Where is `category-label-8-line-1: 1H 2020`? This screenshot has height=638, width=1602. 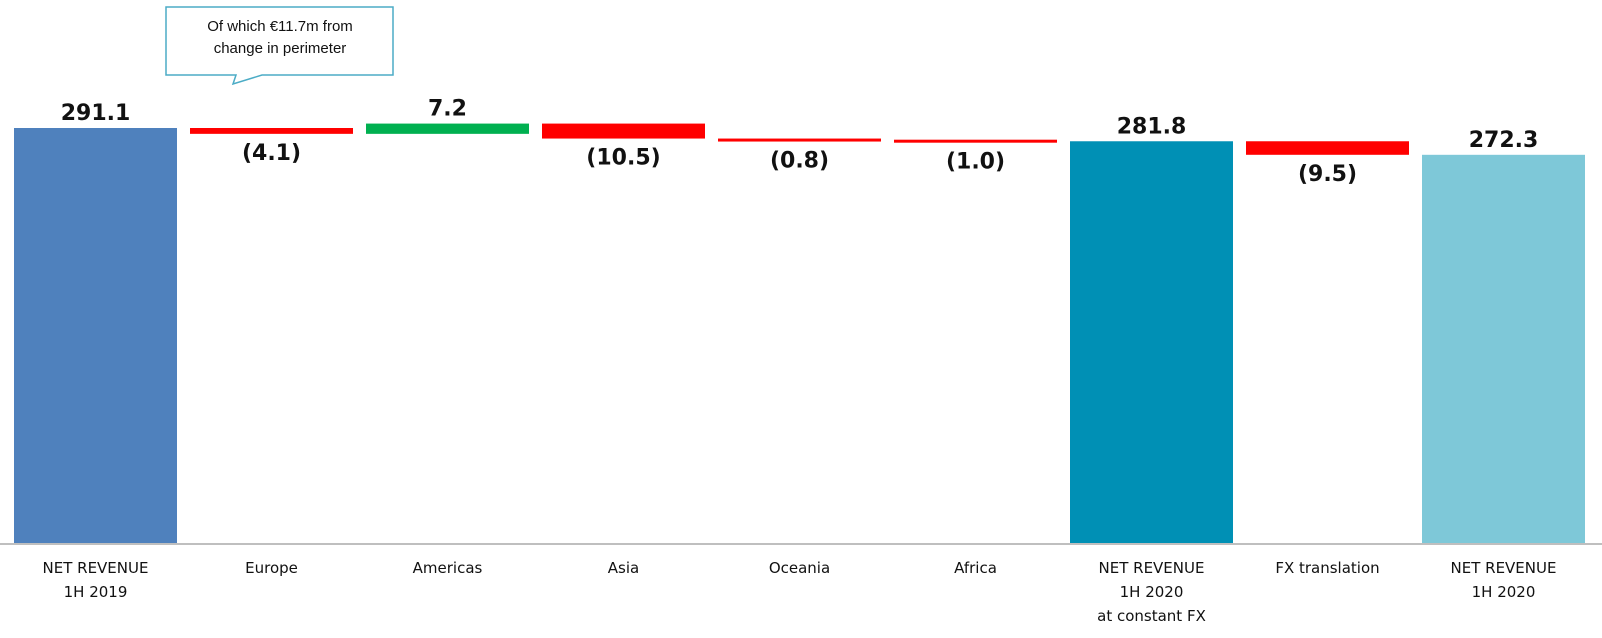
category-label-8-line-1: 1H 2020 is located at coordinates (1504, 592).